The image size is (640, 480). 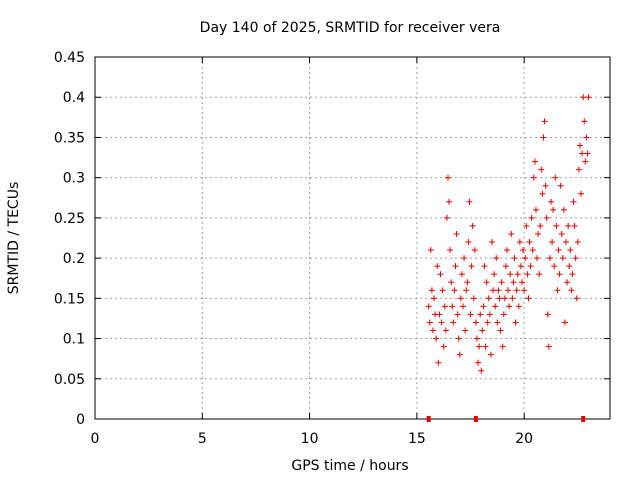 What do you see at coordinates (69, 380) in the screenshot?
I see `y-tick-label: 0.05` at bounding box center [69, 380].